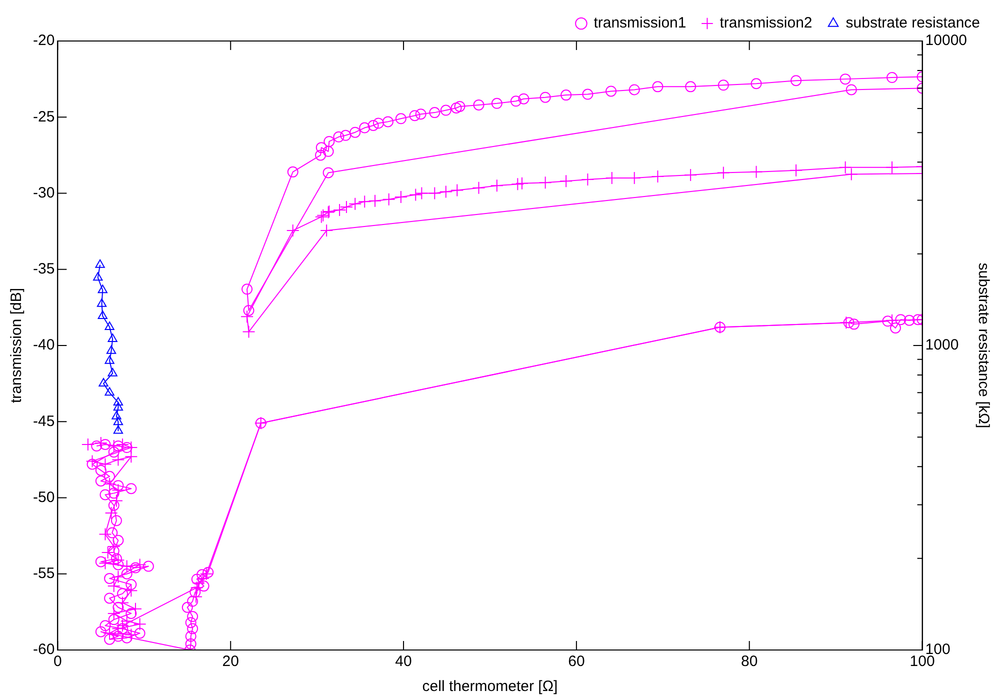 Image resolution: width=1000 pixels, height=700 pixels. Describe the element at coordinates (946, 41) in the screenshot. I see `y2-tick-label: 10000` at that location.